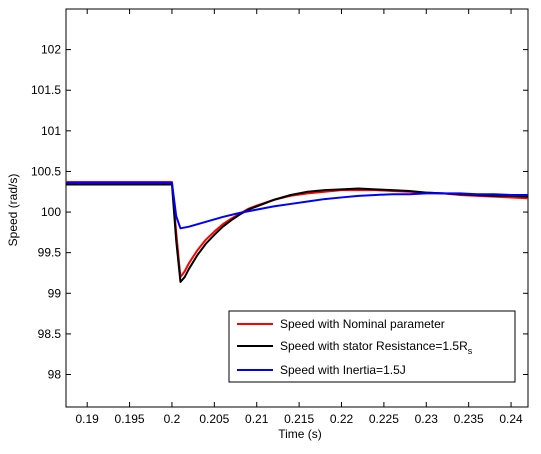 This screenshot has width=541, height=454. What do you see at coordinates (130, 419) in the screenshot?
I see `x-tick-label: 0.195` at bounding box center [130, 419].